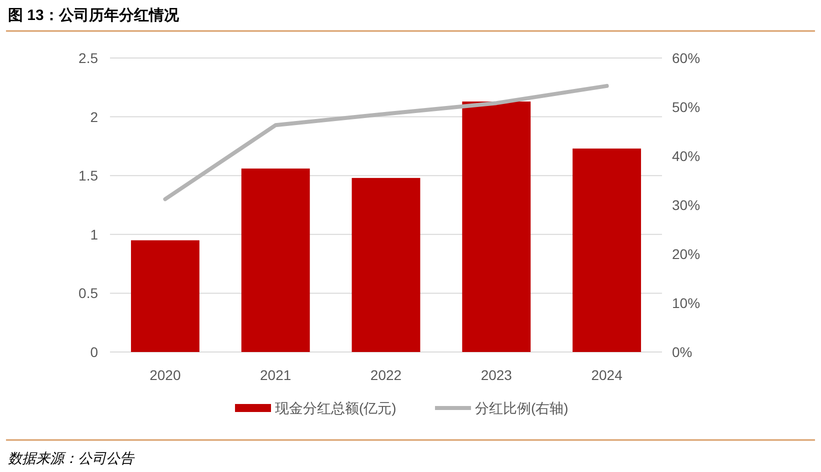 Image resolution: width=821 pixels, height=472 pixels. Describe the element at coordinates (94, 352) in the screenshot. I see `y-tick-label: 0` at that location.